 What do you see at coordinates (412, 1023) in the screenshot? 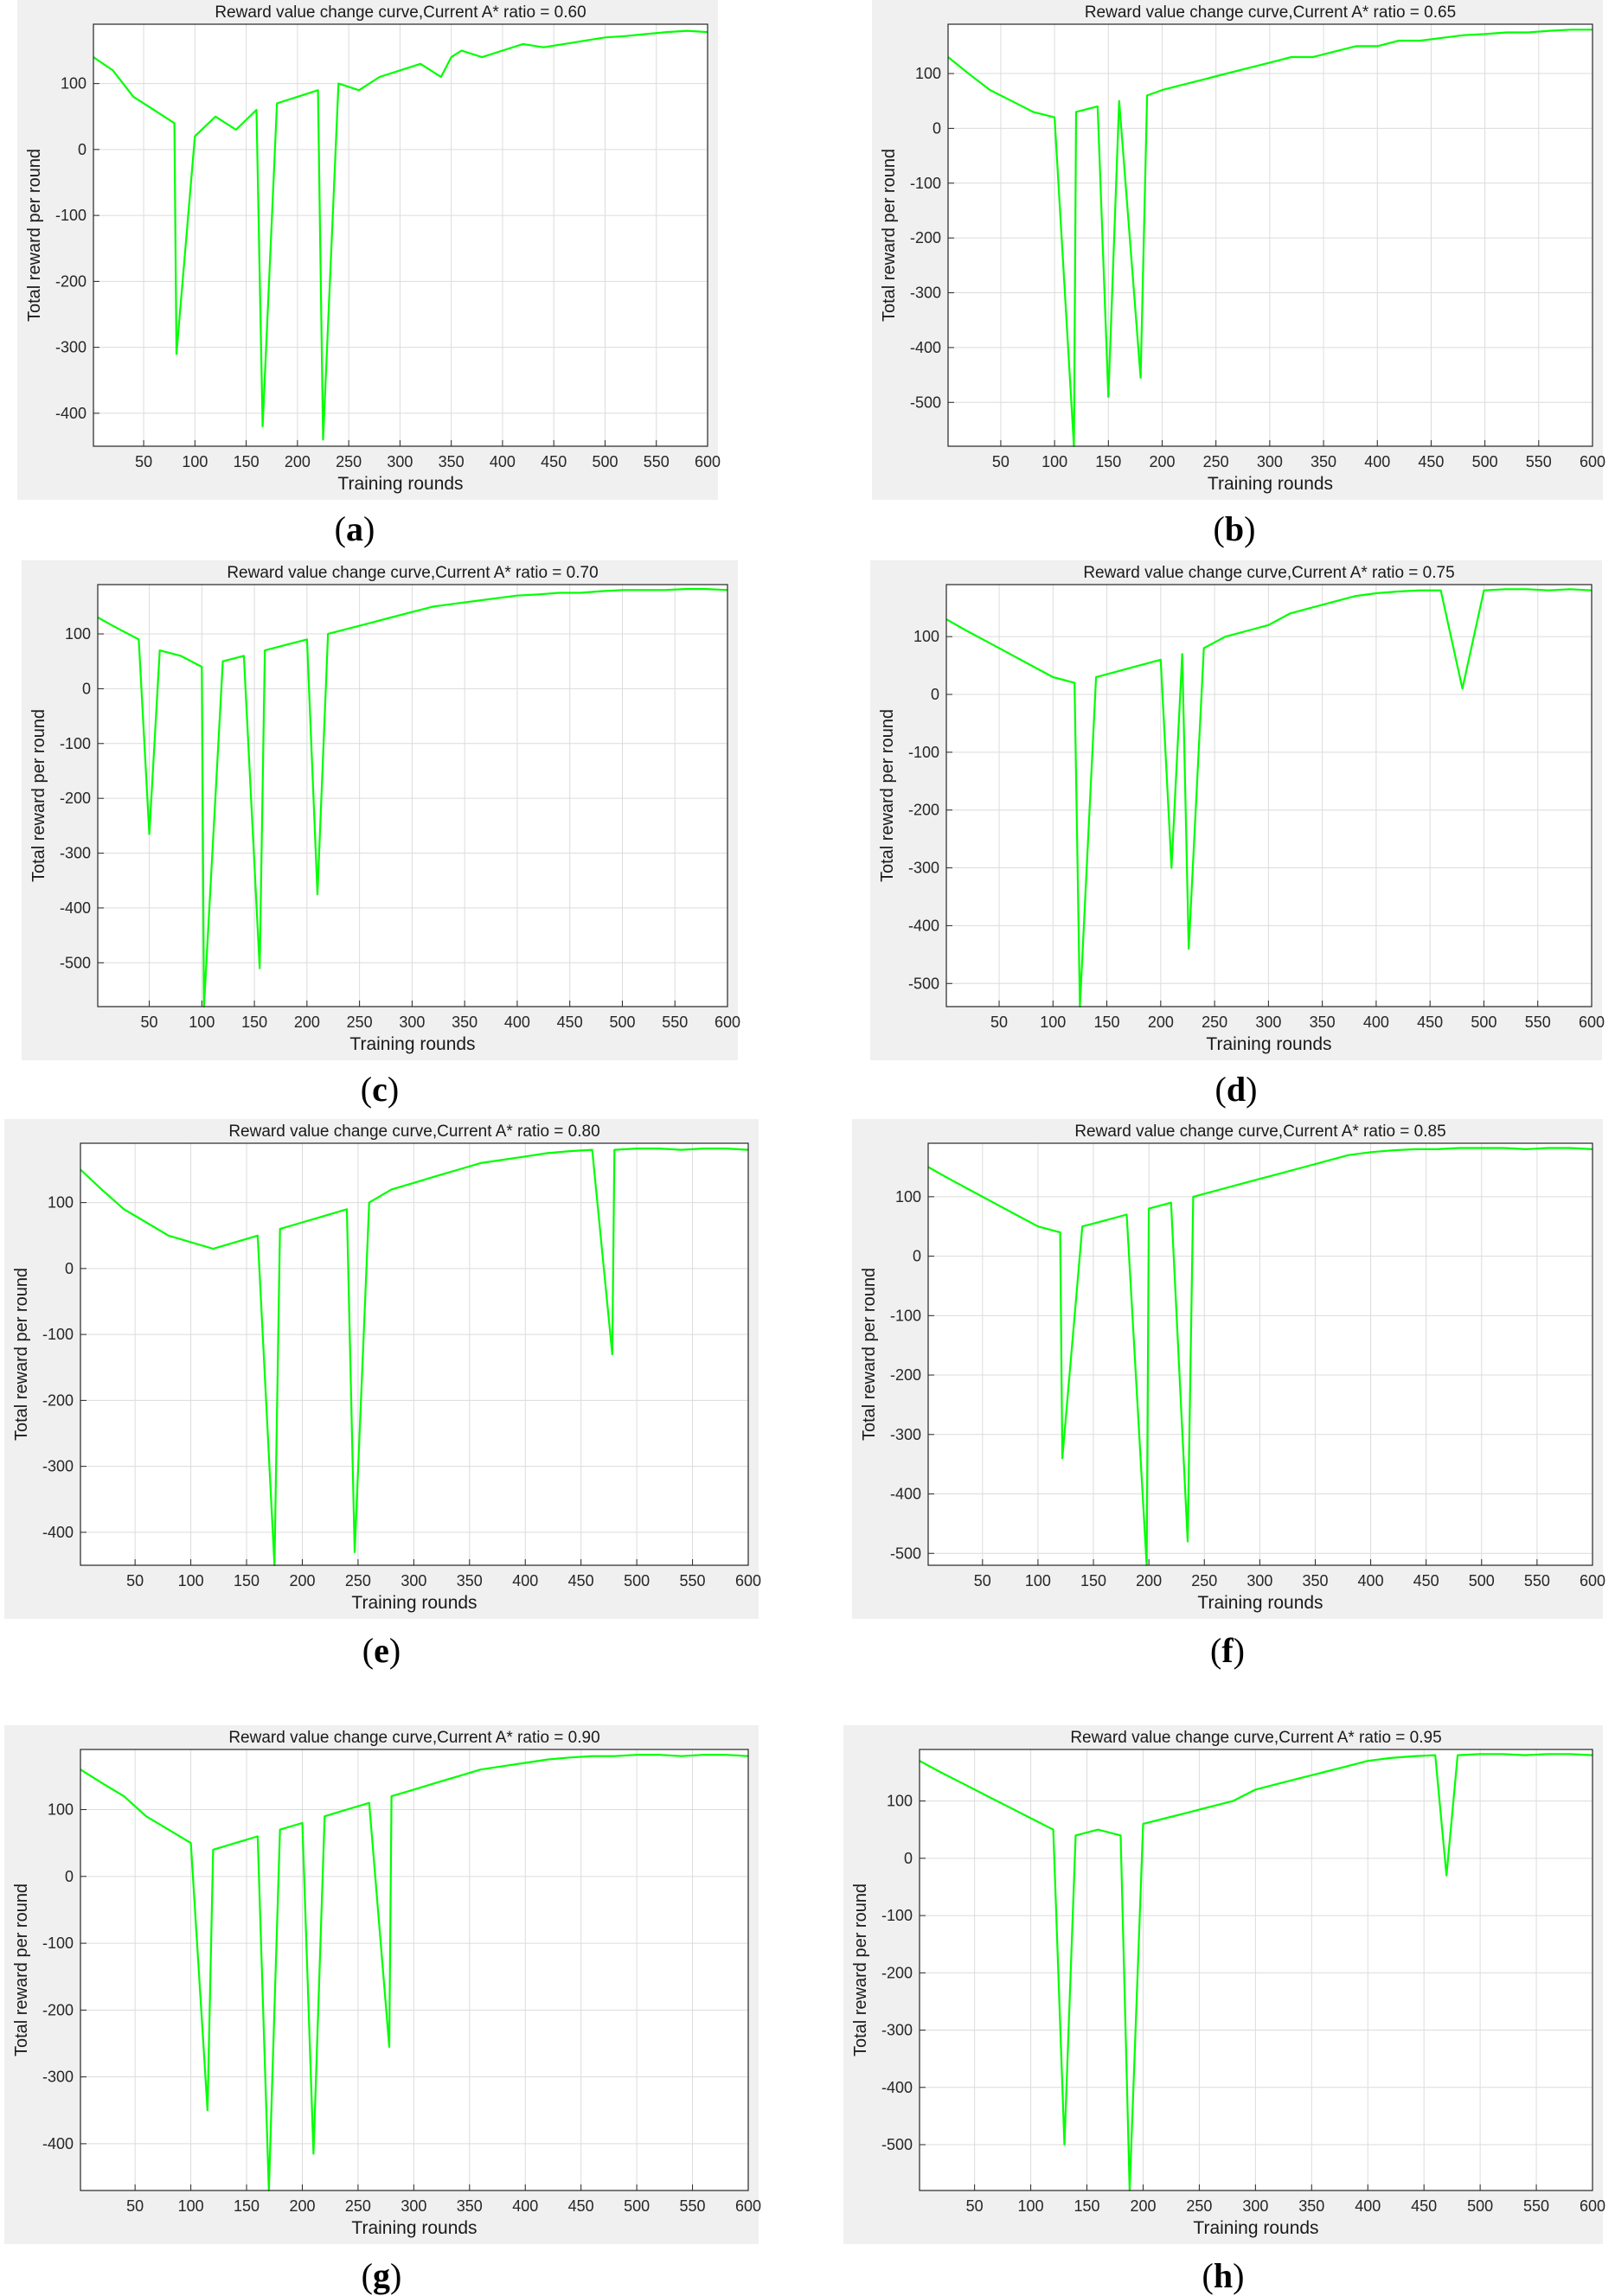
I see `x-tick-label: 300` at bounding box center [412, 1023].